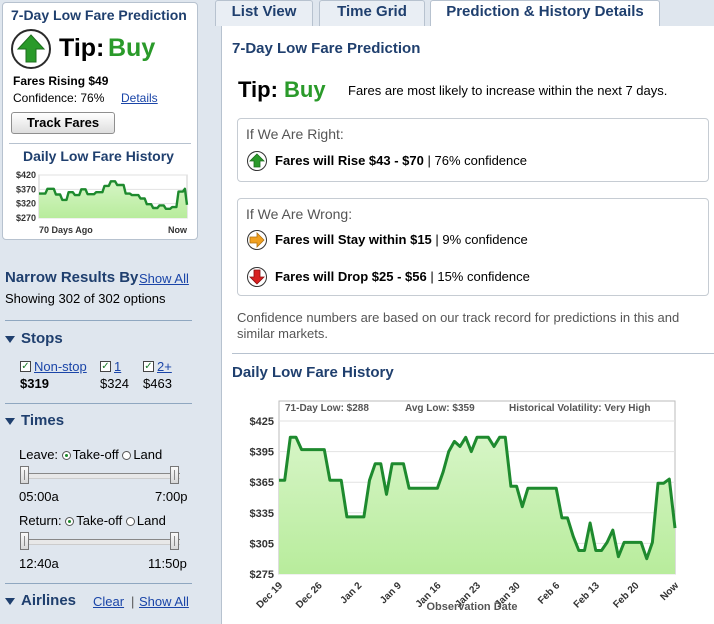 The height and width of the screenshot is (624, 714). What do you see at coordinates (59, 98) in the screenshot?
I see `confidence-text: Confidence: 76%` at bounding box center [59, 98].